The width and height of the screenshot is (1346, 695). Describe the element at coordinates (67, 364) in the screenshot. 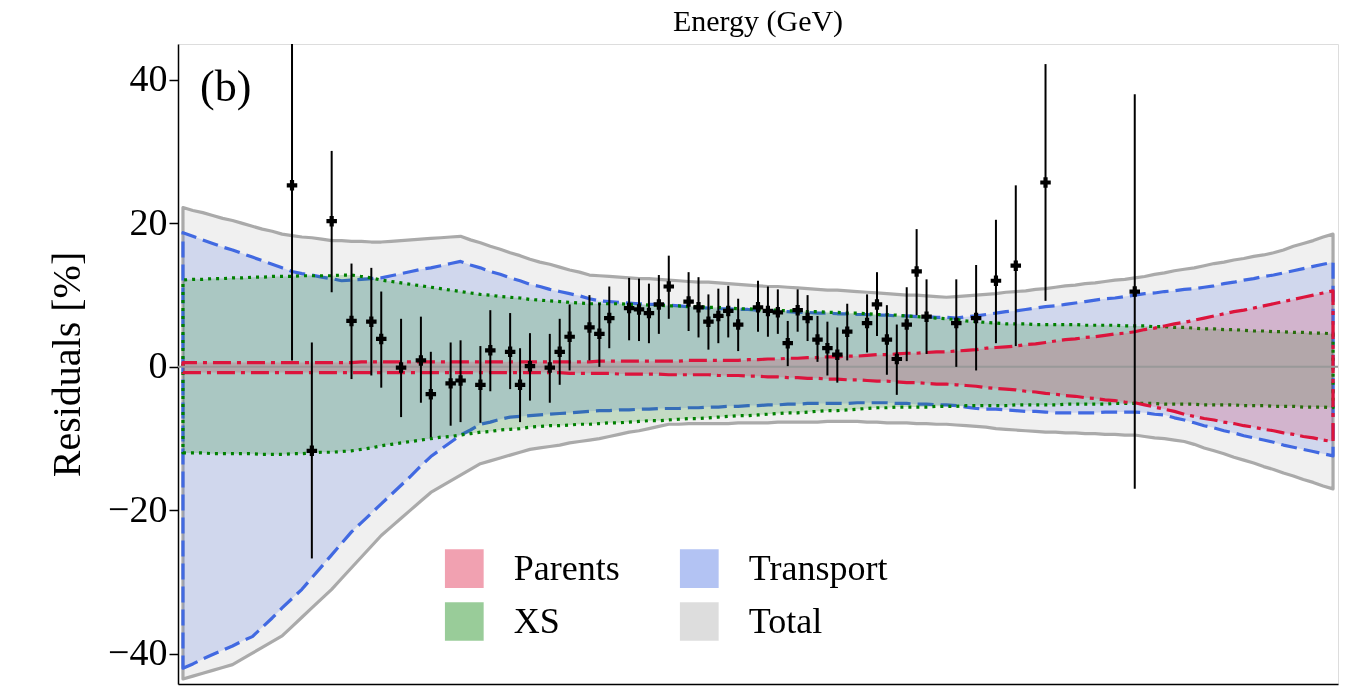

I see `y-axis-title: Residuals [%]` at that location.